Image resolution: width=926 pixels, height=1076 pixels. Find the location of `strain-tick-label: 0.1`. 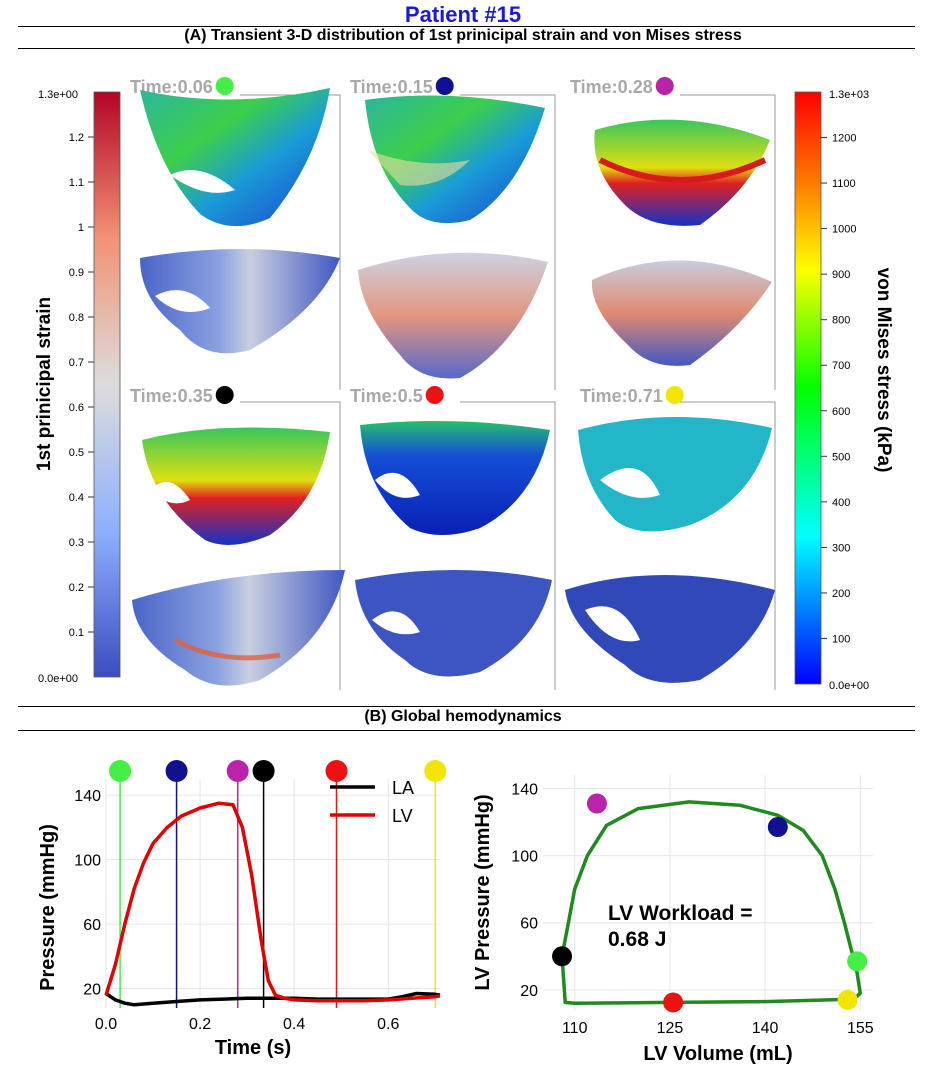

strain-tick-label: 0.1 is located at coordinates (76, 633).